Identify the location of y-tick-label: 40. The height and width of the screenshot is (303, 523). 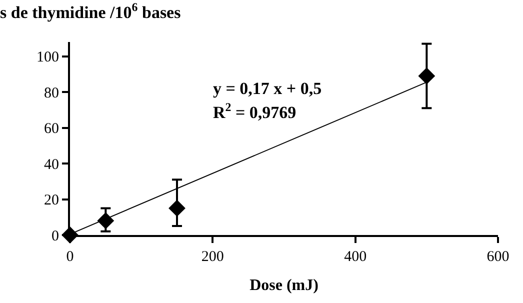
(51, 164).